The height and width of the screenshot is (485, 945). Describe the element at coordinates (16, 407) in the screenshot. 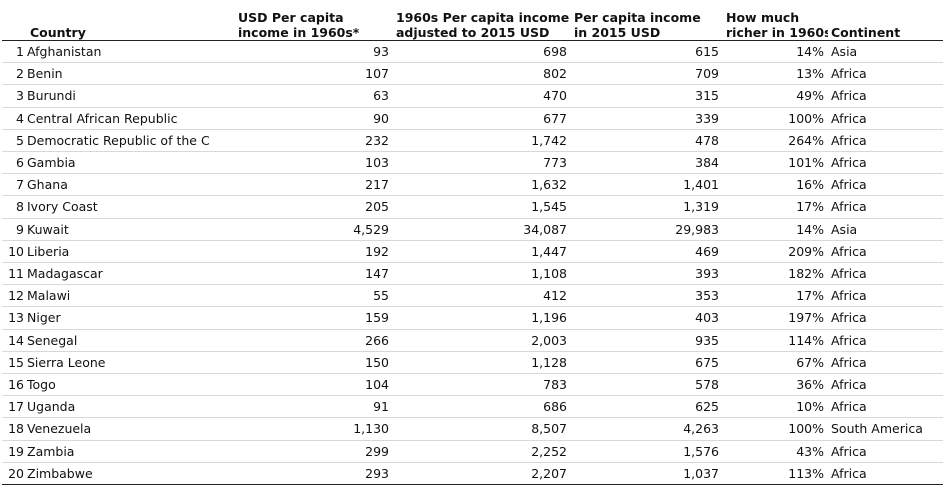

I see `row-number: 17` at that location.